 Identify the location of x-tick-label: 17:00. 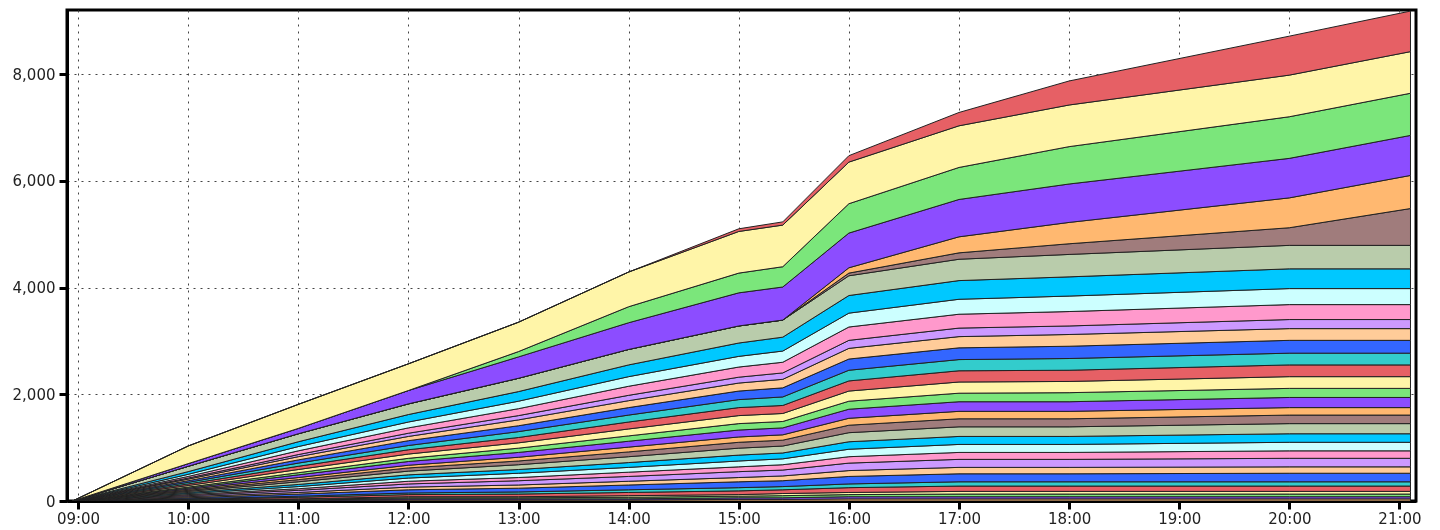
(959, 518).